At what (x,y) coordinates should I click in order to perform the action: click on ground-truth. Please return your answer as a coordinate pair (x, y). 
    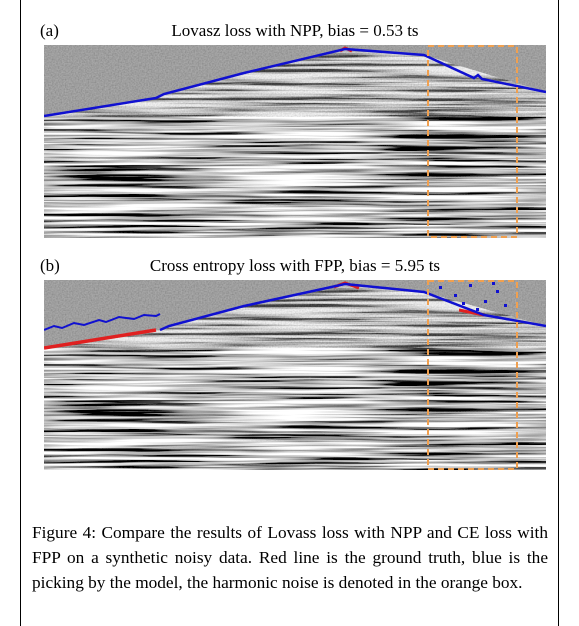
    Looking at the image, I should click on (100, 339).